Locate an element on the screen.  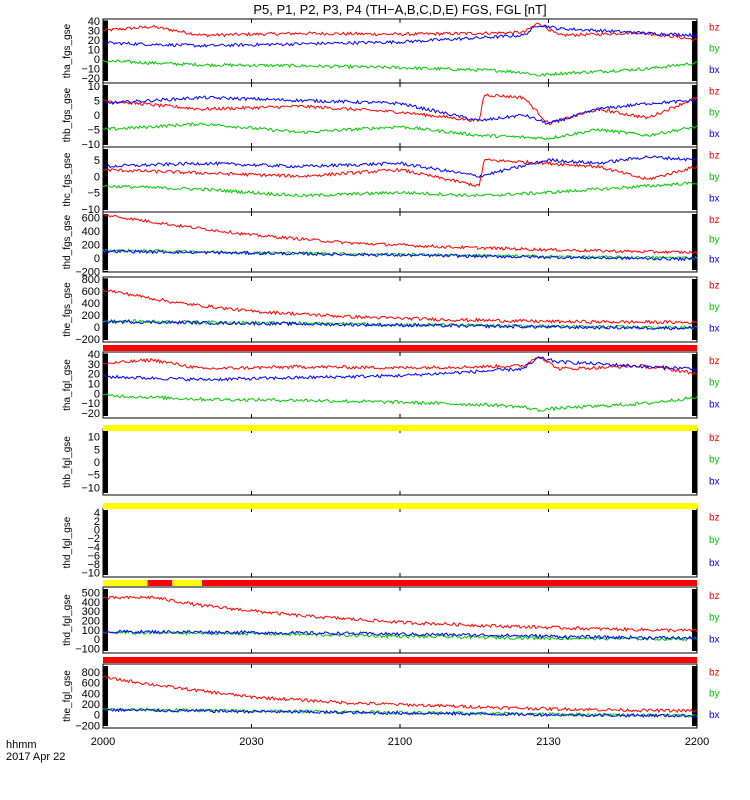
panel-ylabel: the_fgs_gse is located at coordinates (67, 309).